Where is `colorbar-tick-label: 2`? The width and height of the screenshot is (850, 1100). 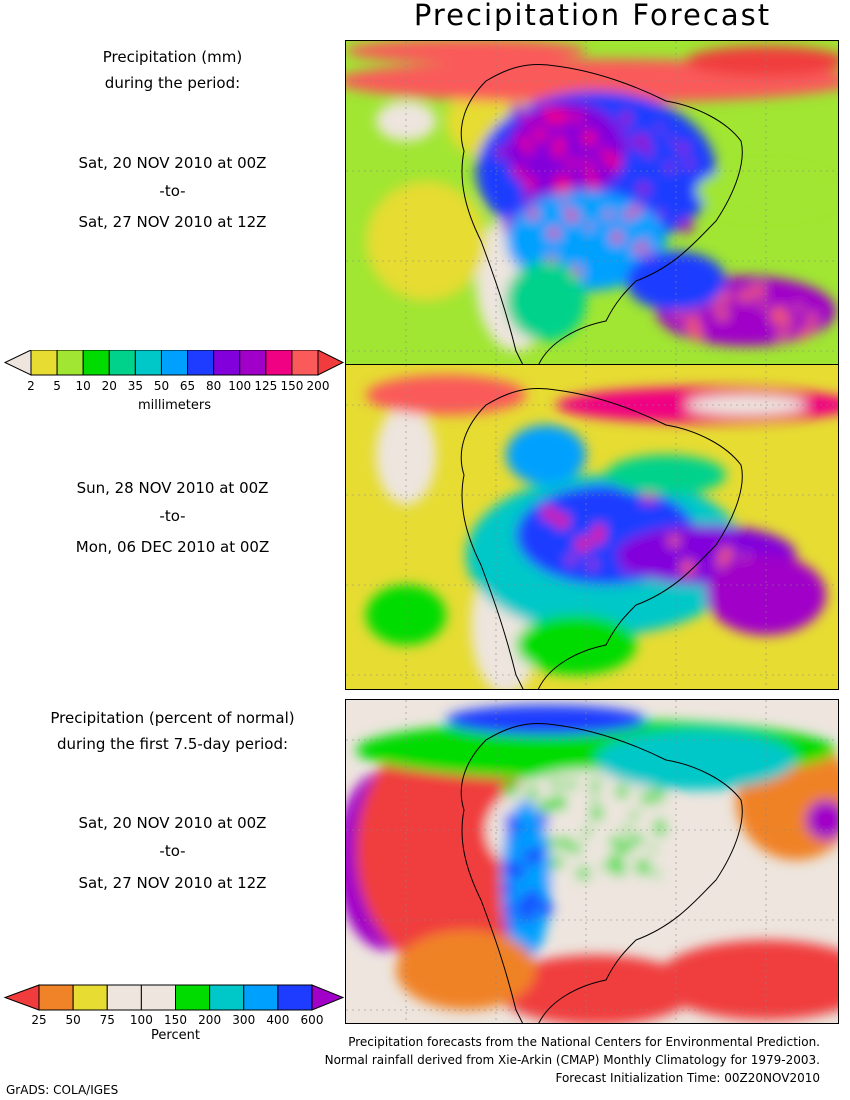 colorbar-tick-label: 2 is located at coordinates (31, 386).